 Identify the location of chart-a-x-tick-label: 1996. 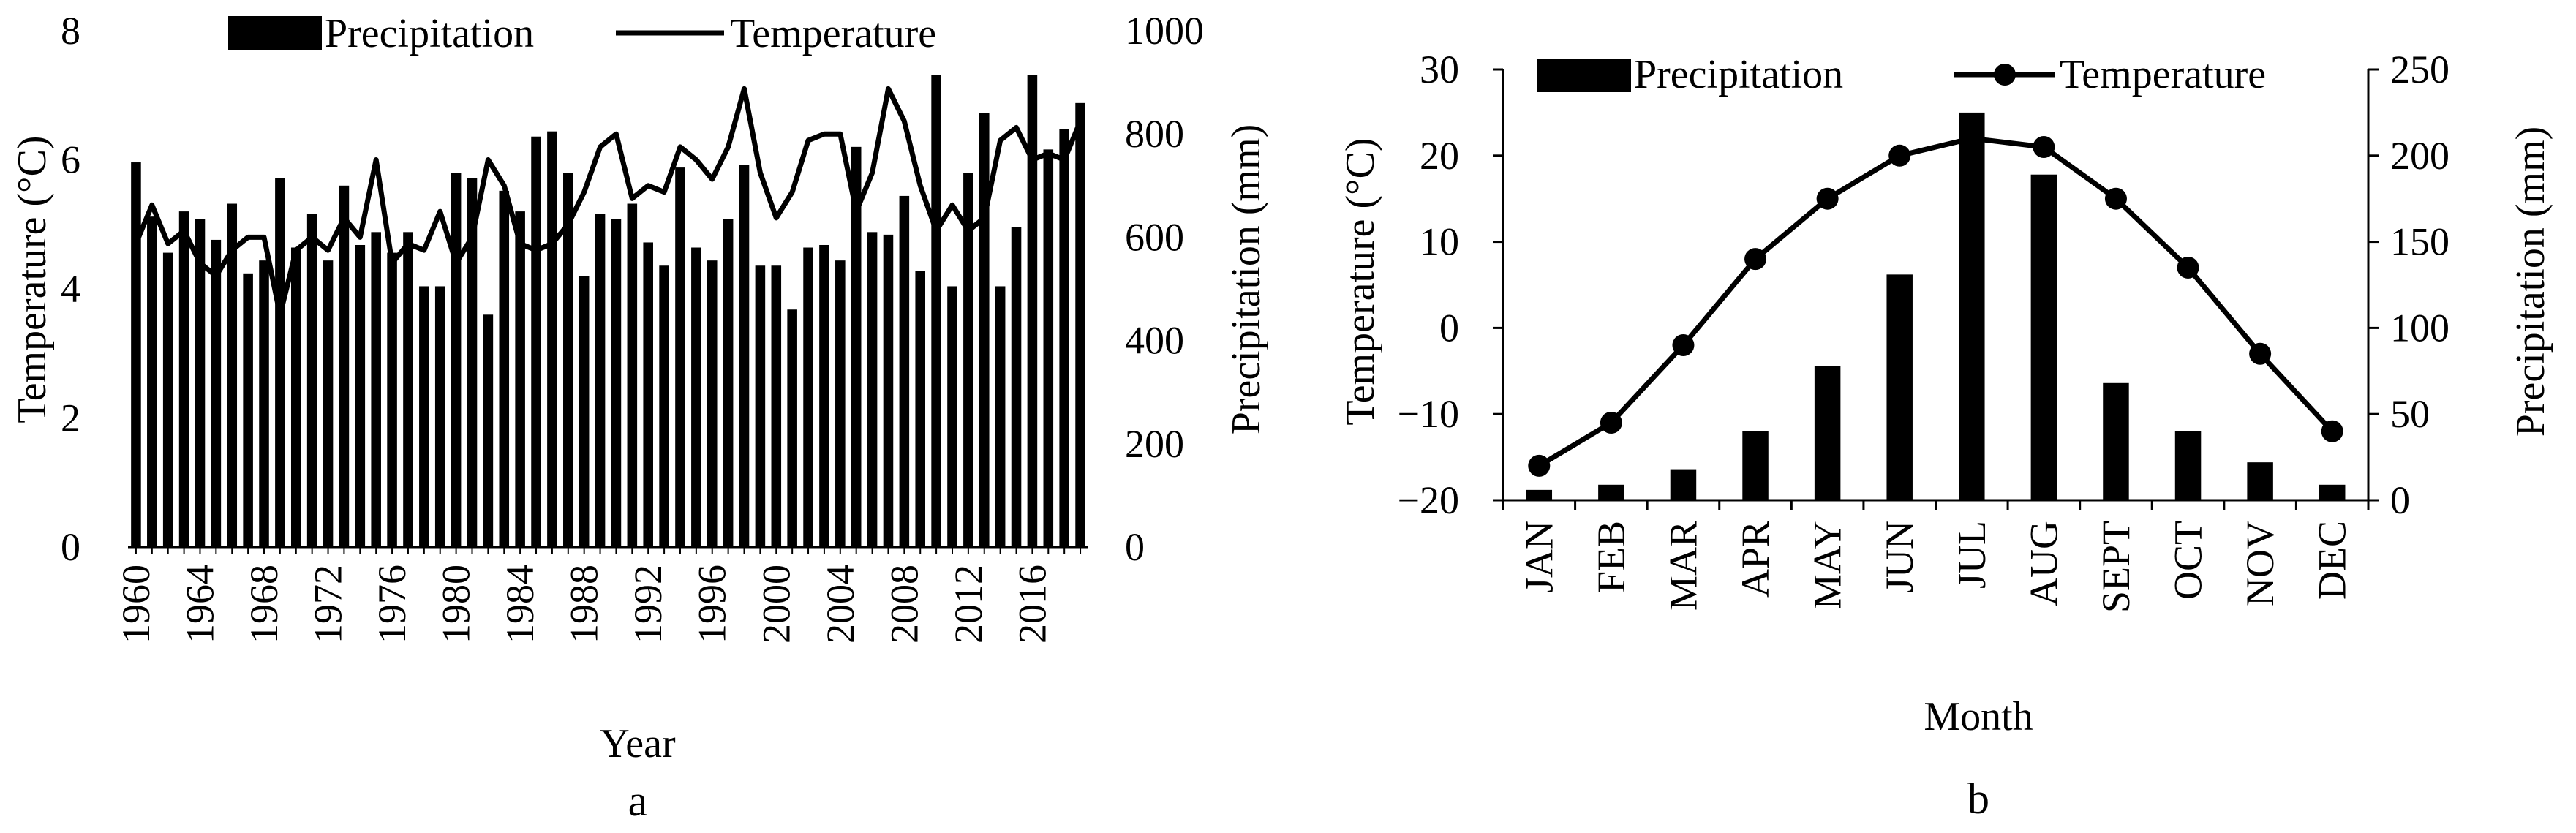
(712, 604).